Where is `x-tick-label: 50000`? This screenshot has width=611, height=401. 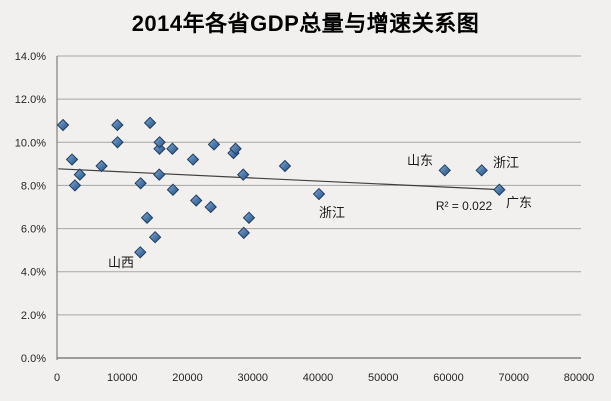
x-tick-label: 50000 is located at coordinates (383, 378).